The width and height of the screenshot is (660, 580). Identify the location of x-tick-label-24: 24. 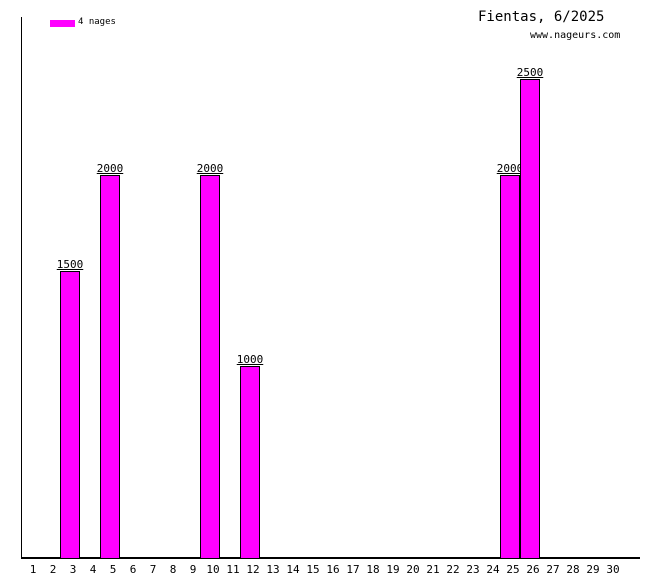
(493, 569).